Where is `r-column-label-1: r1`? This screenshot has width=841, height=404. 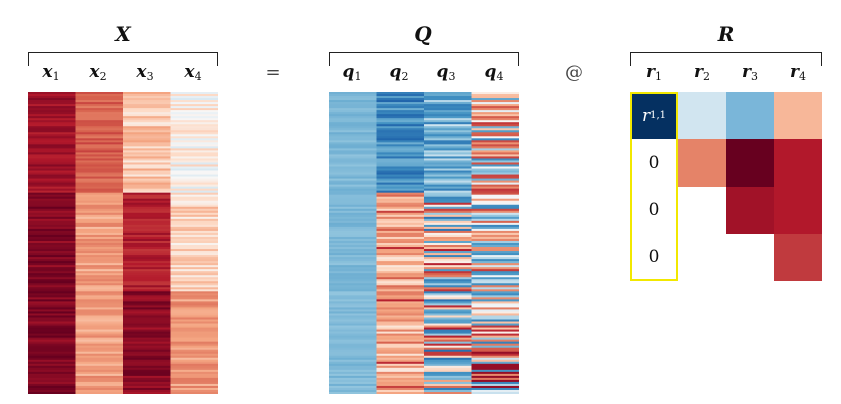
r-column-label-1: r1 is located at coordinates (654, 72).